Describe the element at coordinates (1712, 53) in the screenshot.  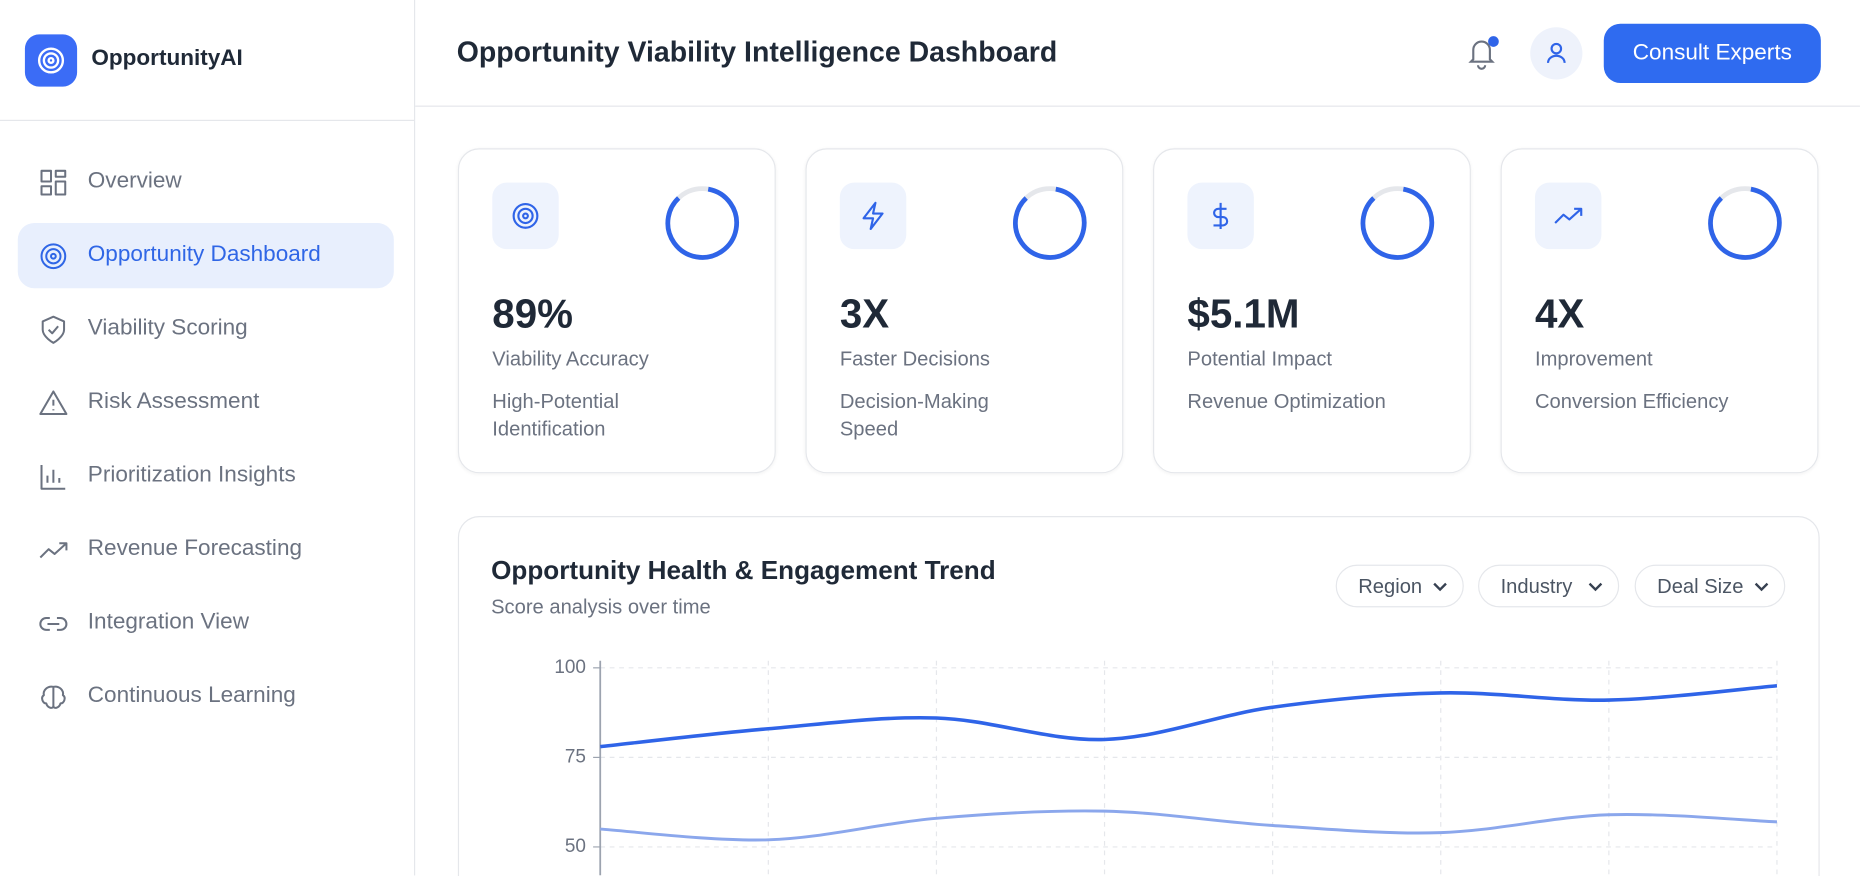
I see `consult-button: Consult Experts` at that location.